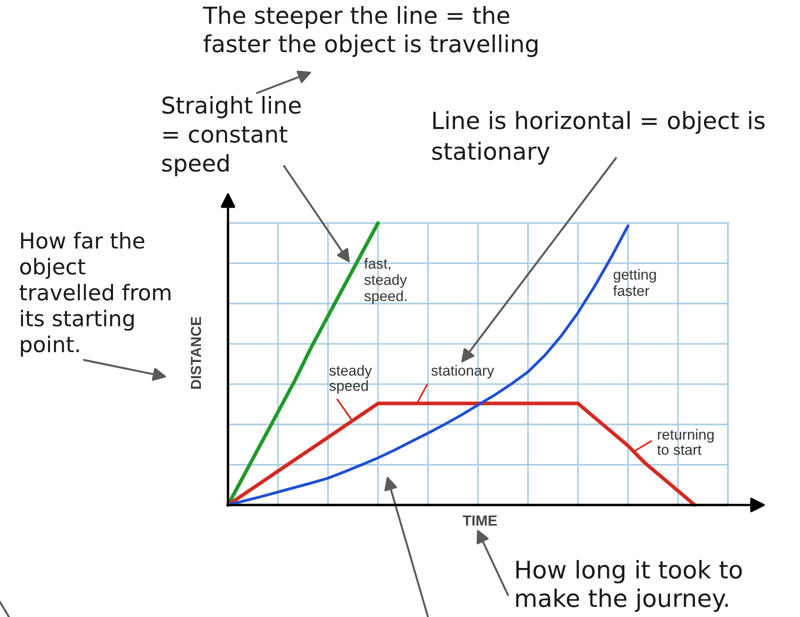 This screenshot has width=800, height=617. Describe the element at coordinates (685, 442) in the screenshot. I see `annotation: returning to start` at that location.